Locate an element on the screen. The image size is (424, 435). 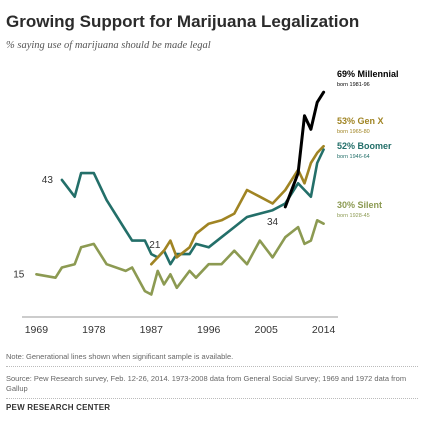
series-line-silent is located at coordinates (180, 257).